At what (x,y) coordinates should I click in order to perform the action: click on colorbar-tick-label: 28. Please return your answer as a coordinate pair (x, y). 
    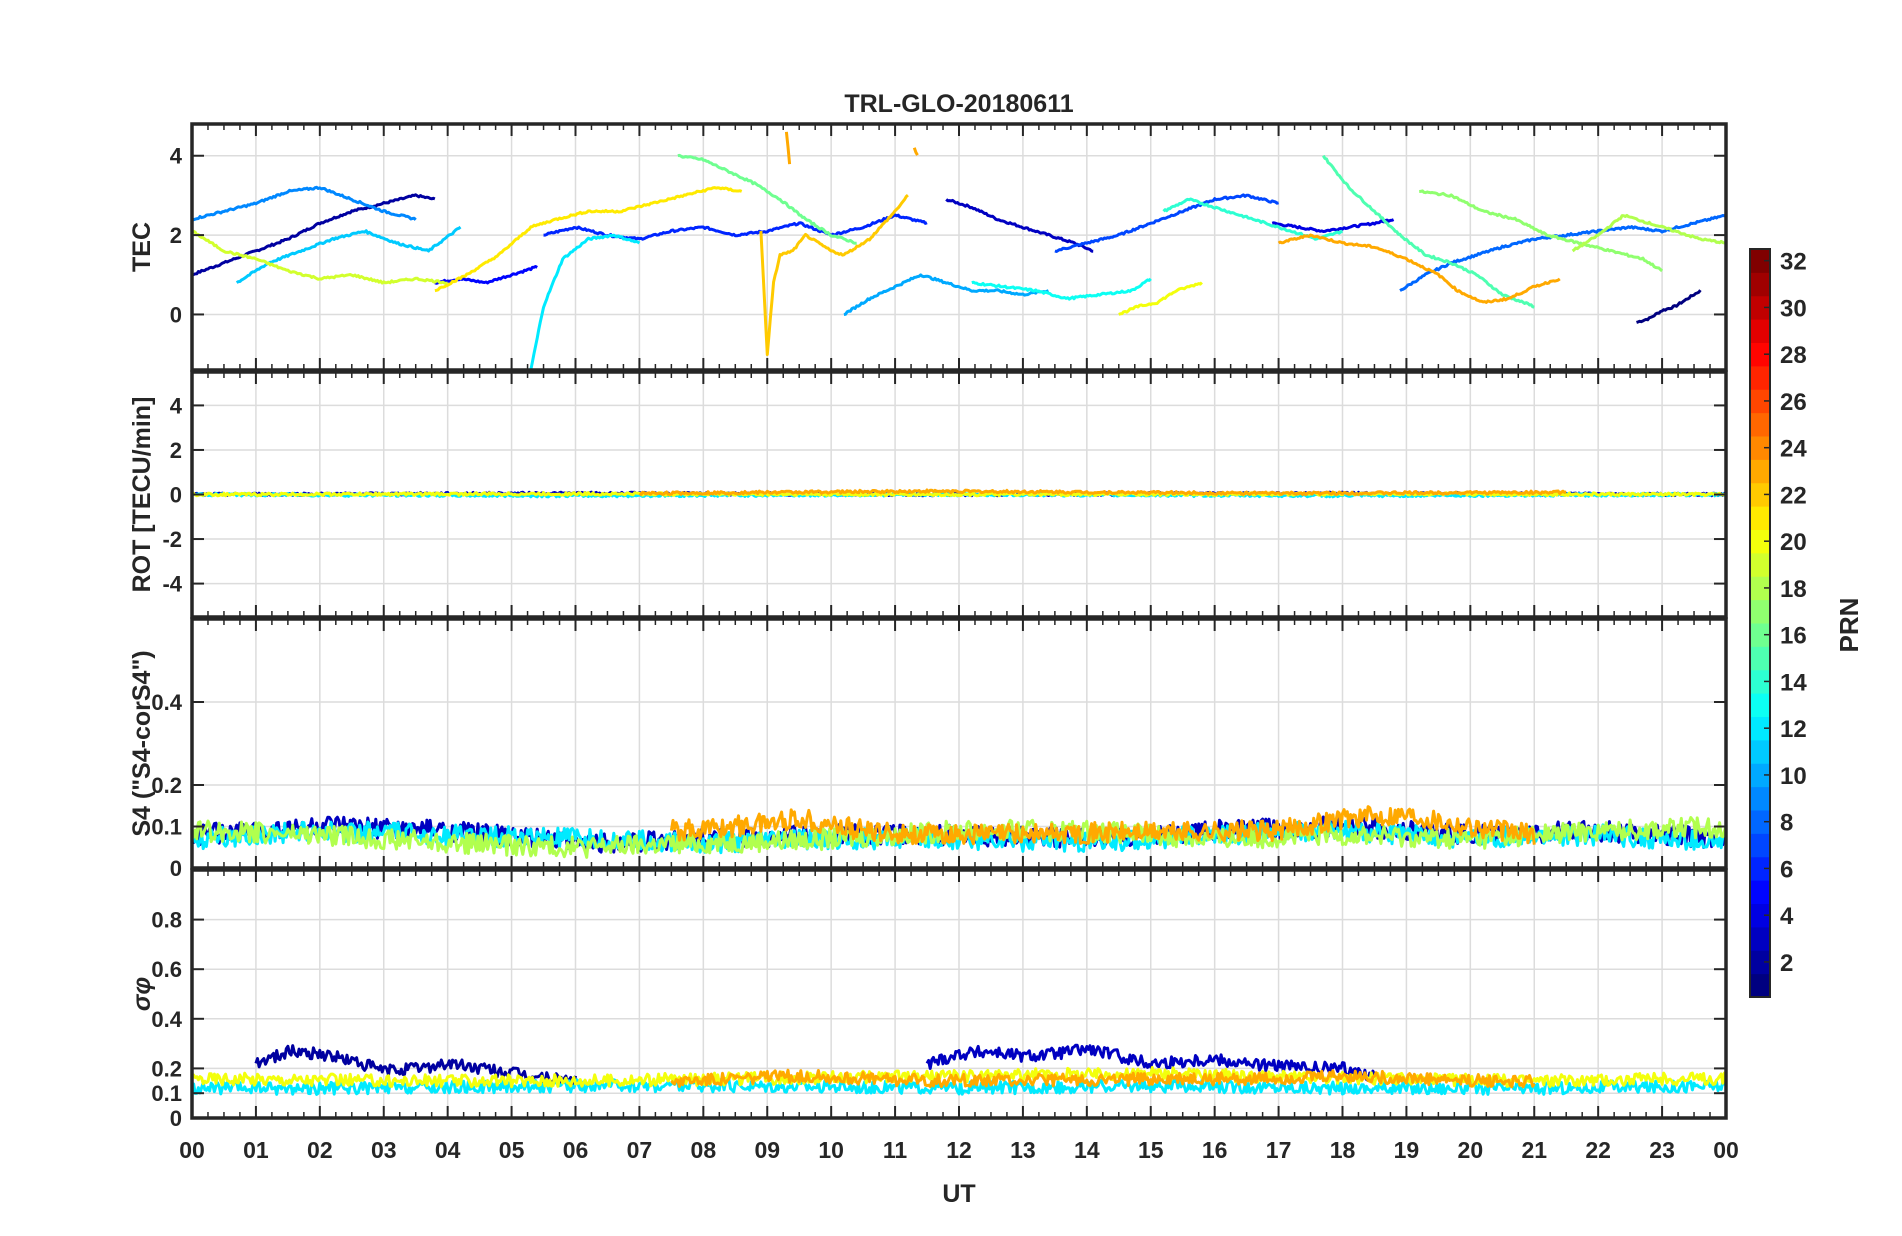
    Looking at the image, I should click on (1793, 355).